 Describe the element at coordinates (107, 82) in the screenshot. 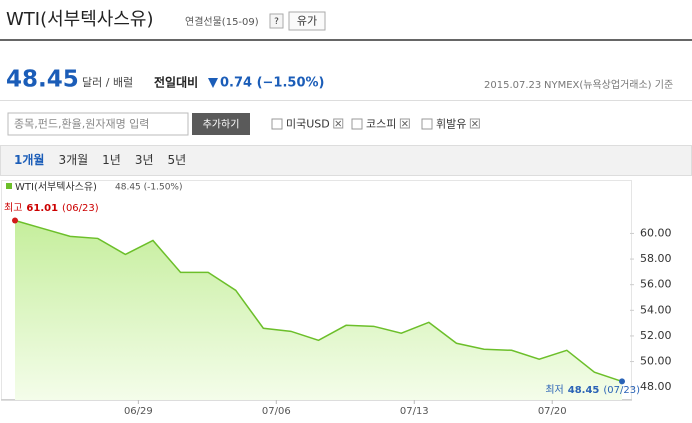

I see `price-unit: 달러 / 배럴` at that location.